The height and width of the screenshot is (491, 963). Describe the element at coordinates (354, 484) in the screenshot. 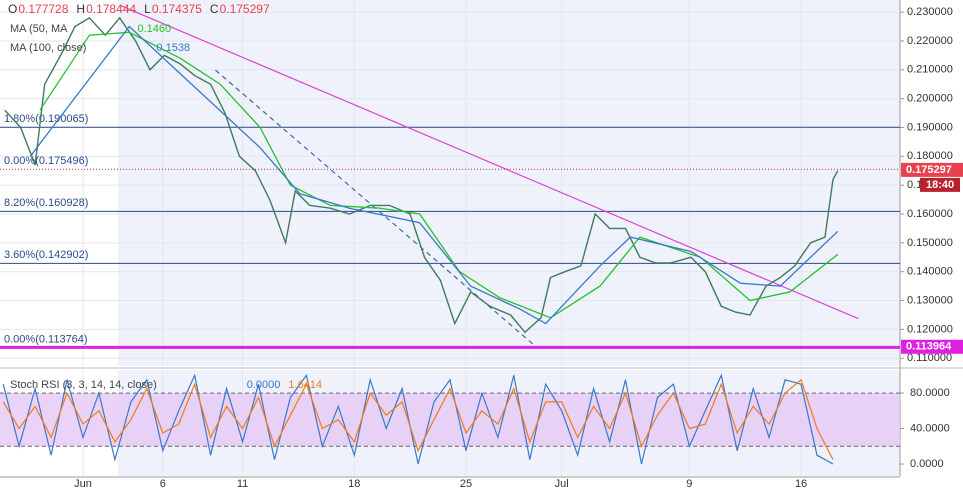

I see `x-tick-label: 18` at that location.